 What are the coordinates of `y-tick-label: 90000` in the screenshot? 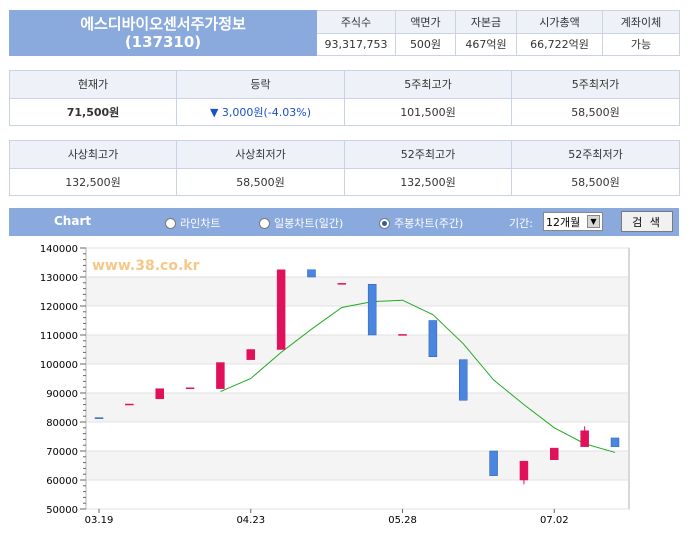 It's located at (62, 394).